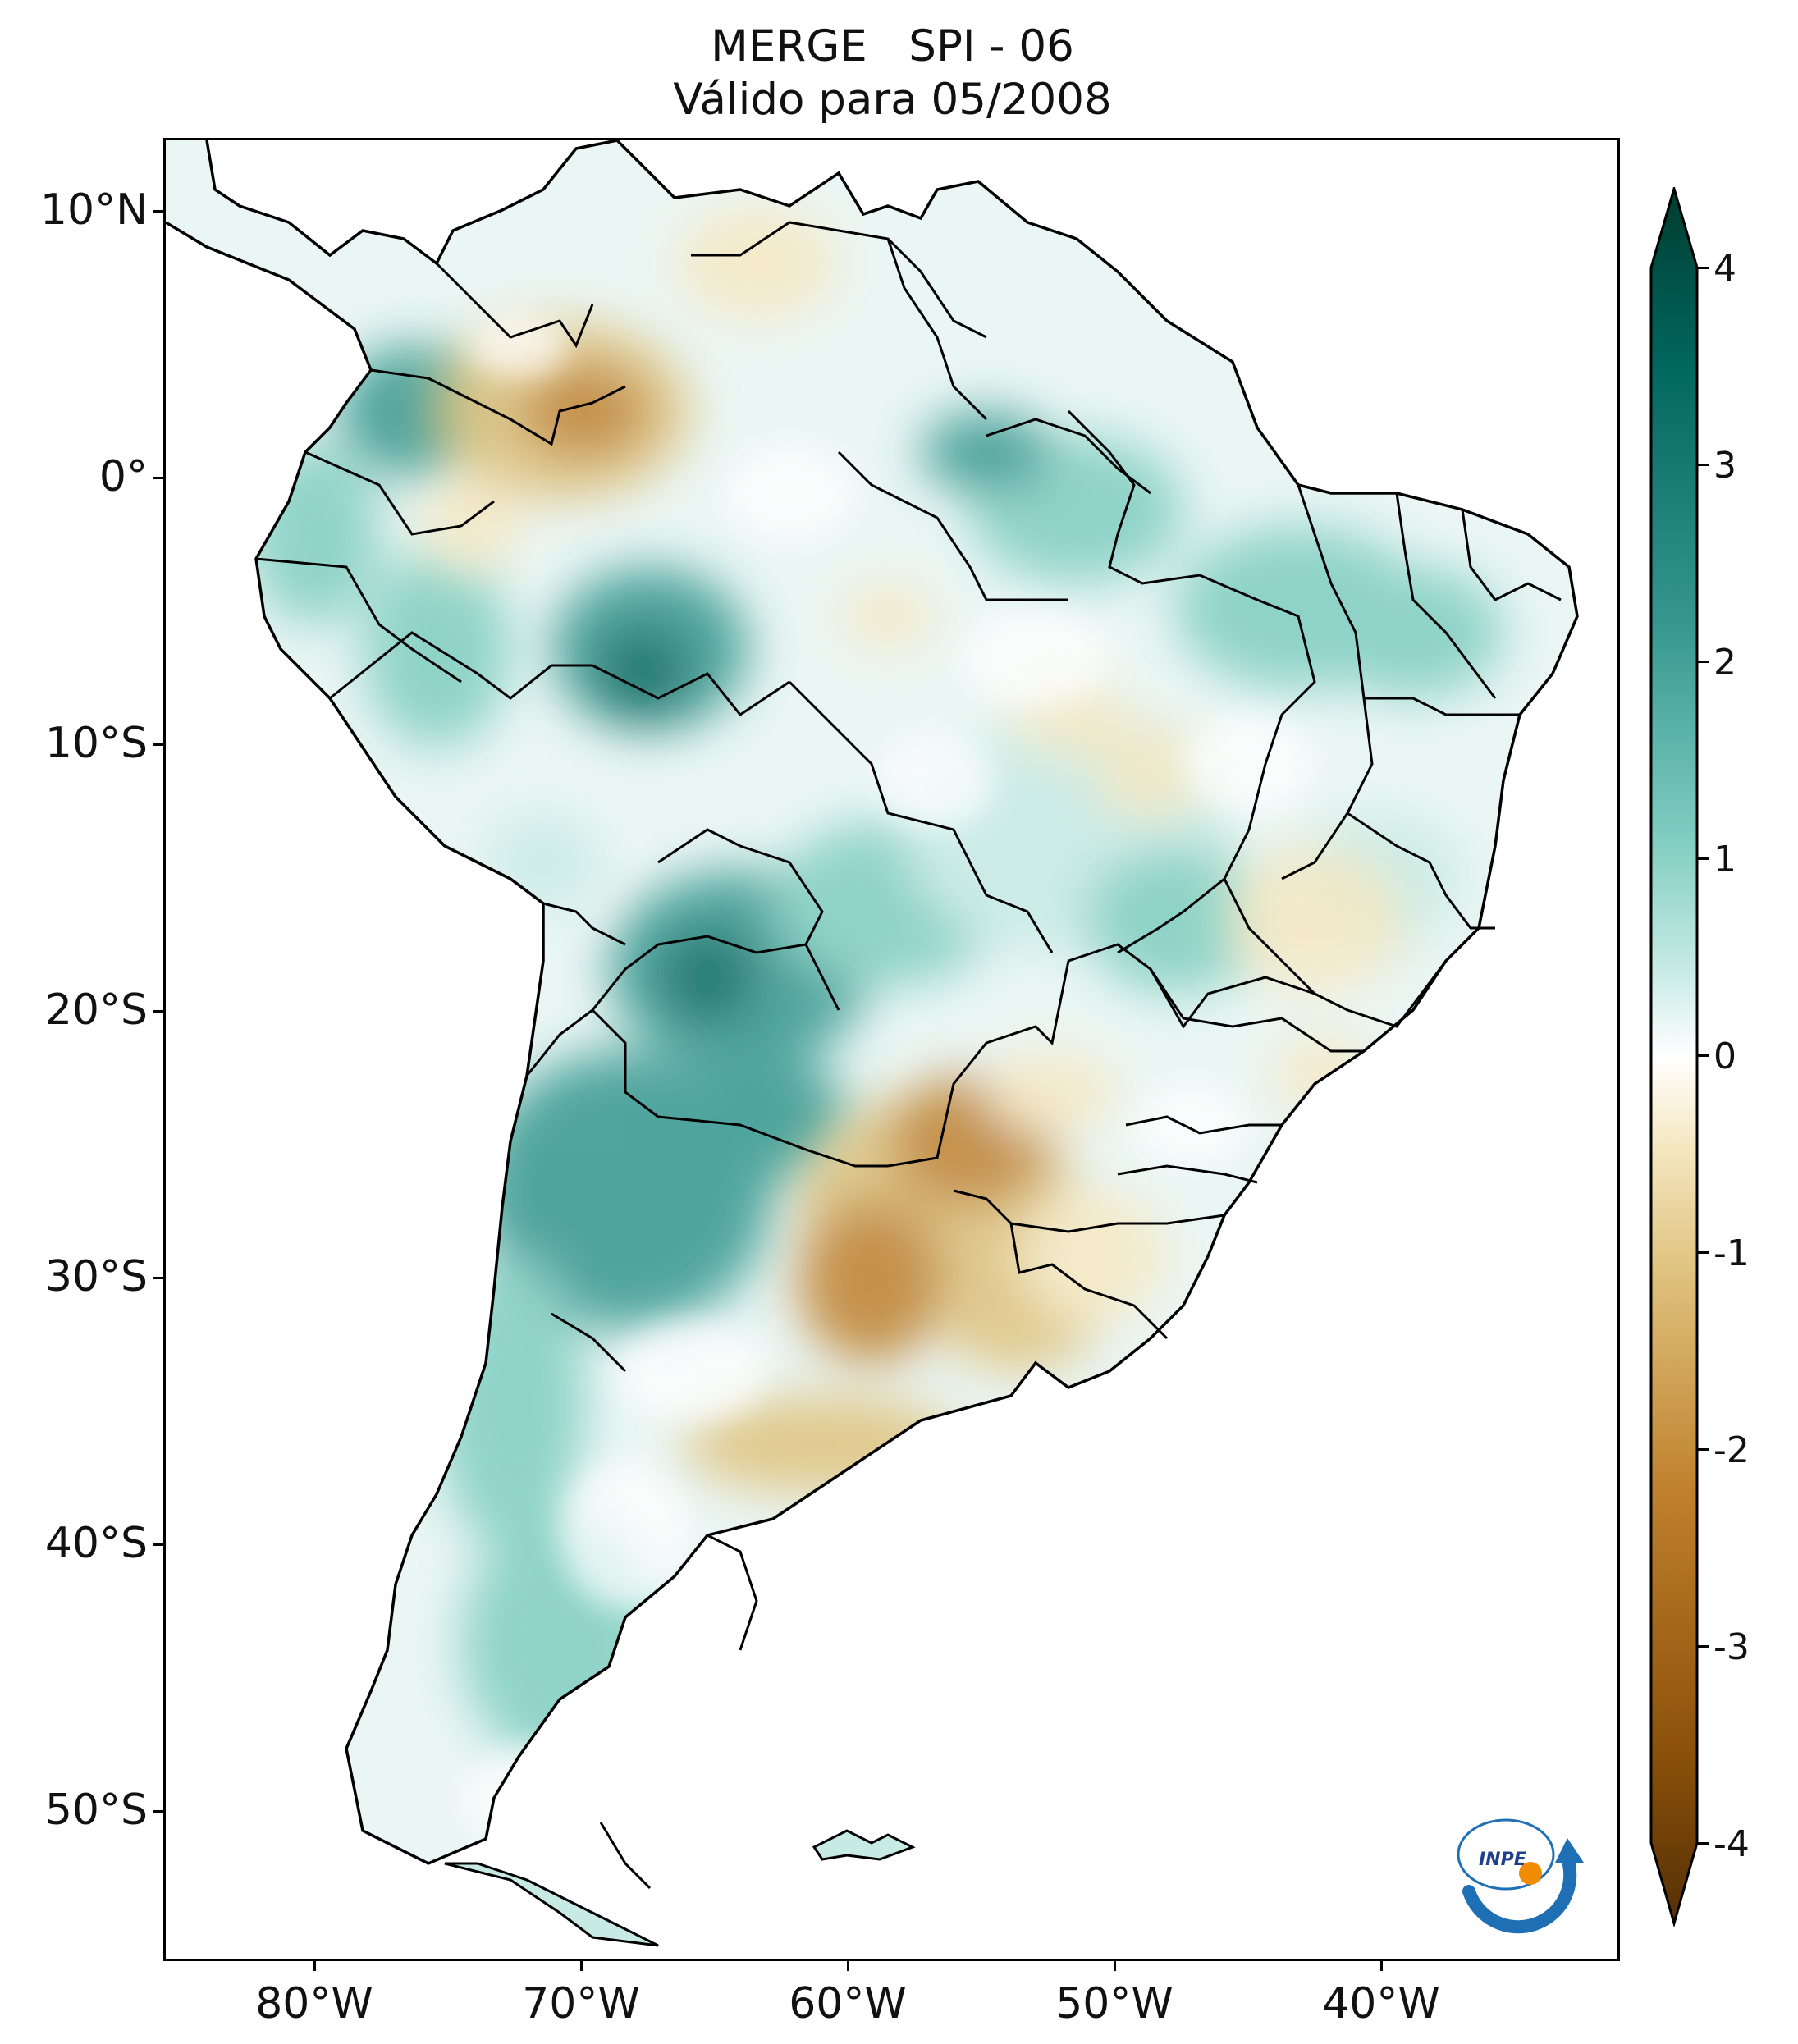 This screenshot has width=1798, height=2044. I want to click on tierra-del-fuego, so click(551, 1904).